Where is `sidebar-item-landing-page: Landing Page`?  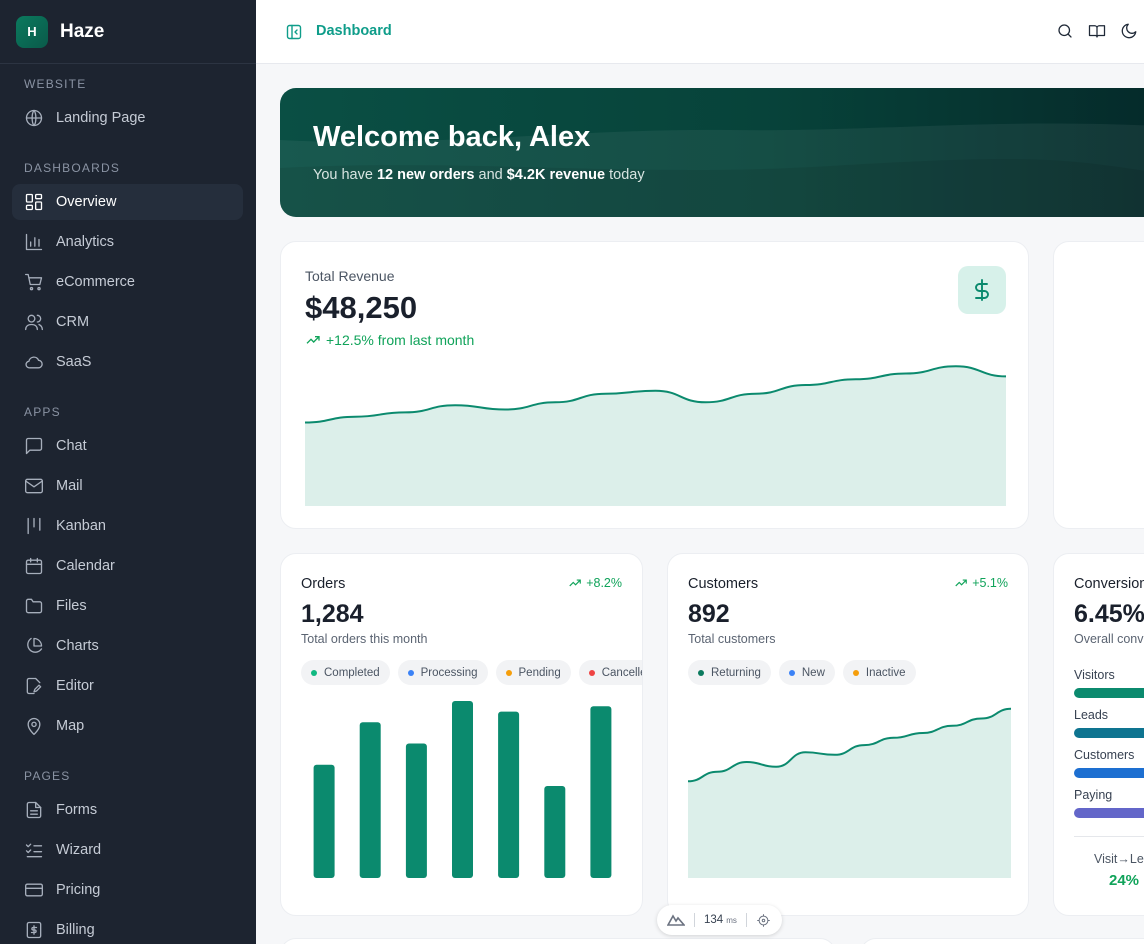
sidebar-item-landing-page: Landing Page is located at coordinates (127, 118).